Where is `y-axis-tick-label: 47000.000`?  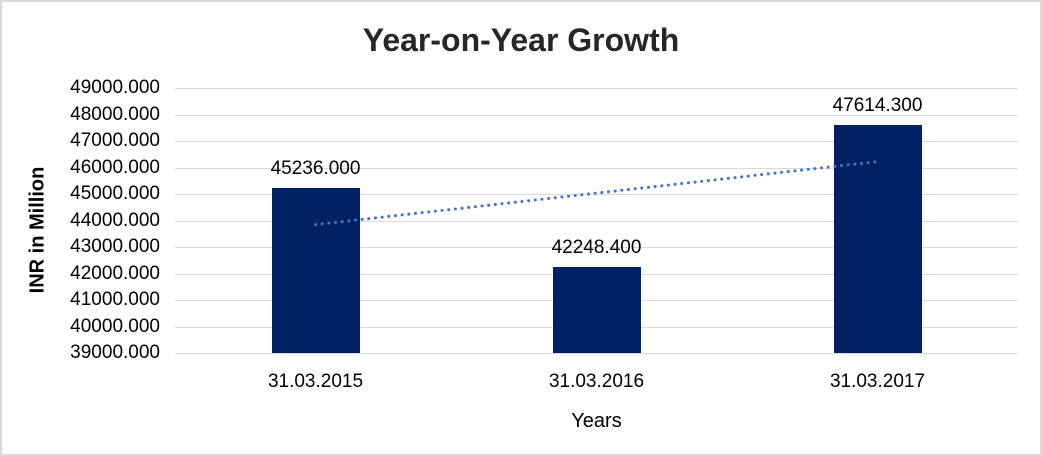 y-axis-tick-label: 47000.000 is located at coordinates (115, 140).